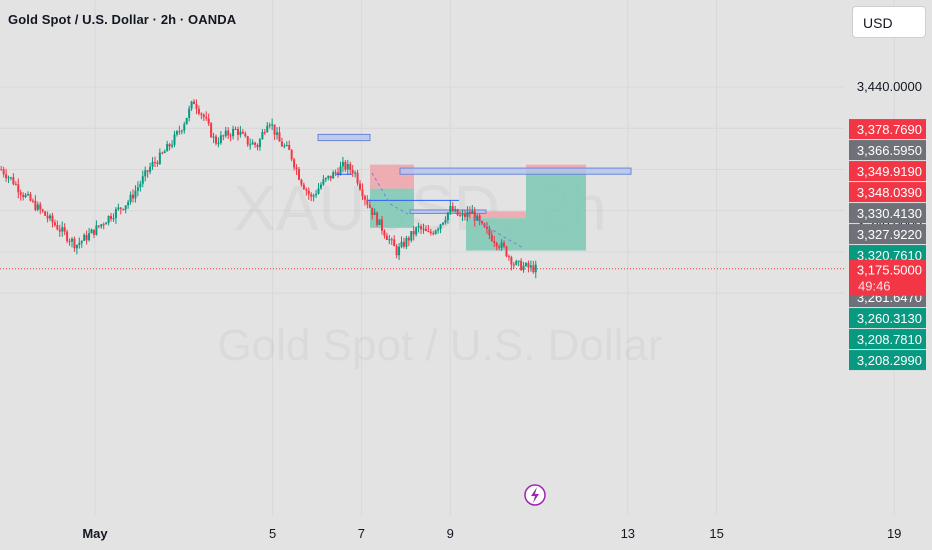  I want to click on trade-zones, so click(474, 192).